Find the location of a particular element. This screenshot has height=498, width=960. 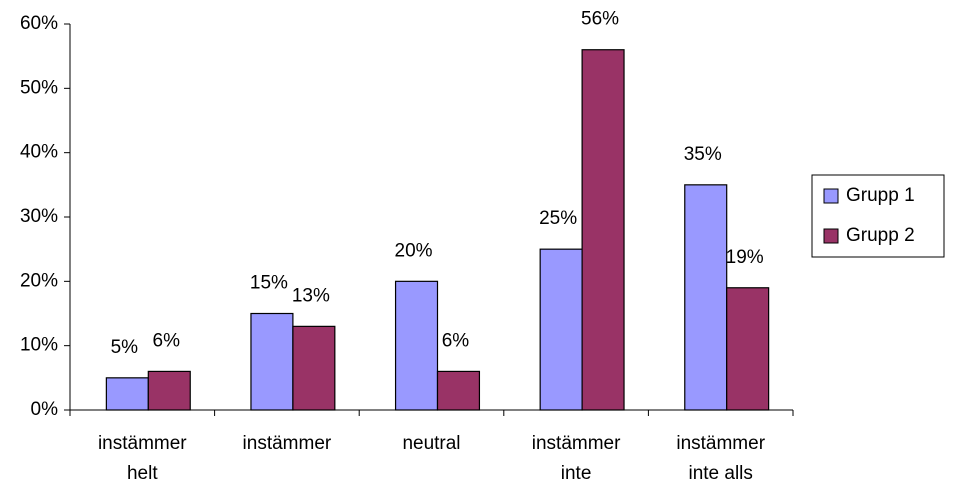

y-tick-label: 50% is located at coordinates (39, 87).